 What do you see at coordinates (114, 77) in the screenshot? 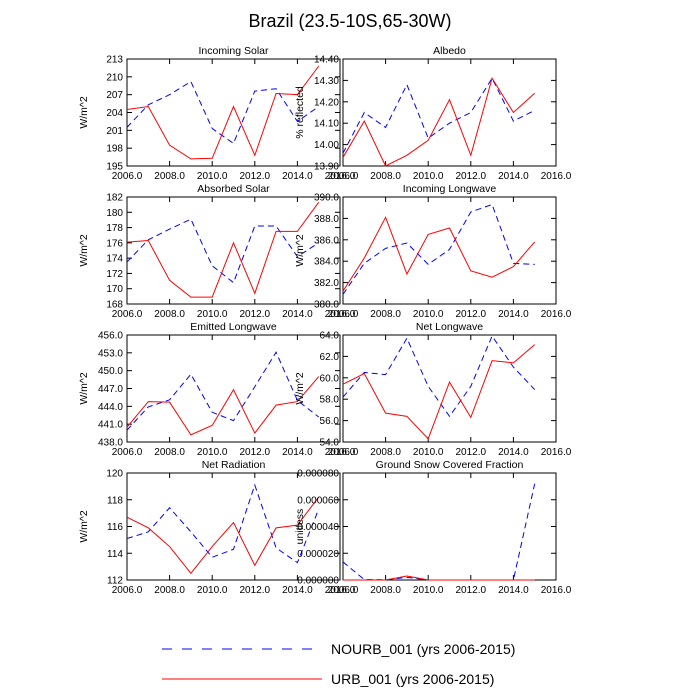
I see `y-tick-label: 210` at bounding box center [114, 77].